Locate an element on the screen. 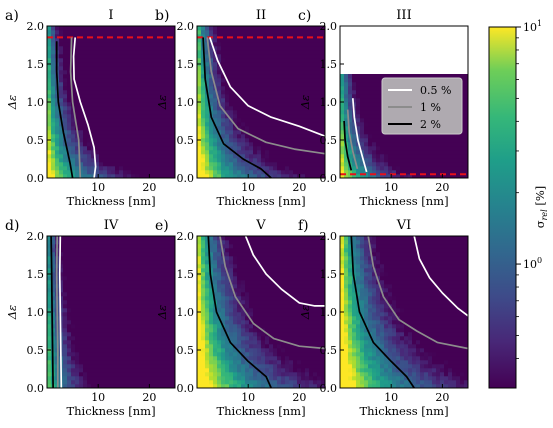  y-tick-label: 1.0 is located at coordinates (186, 102).